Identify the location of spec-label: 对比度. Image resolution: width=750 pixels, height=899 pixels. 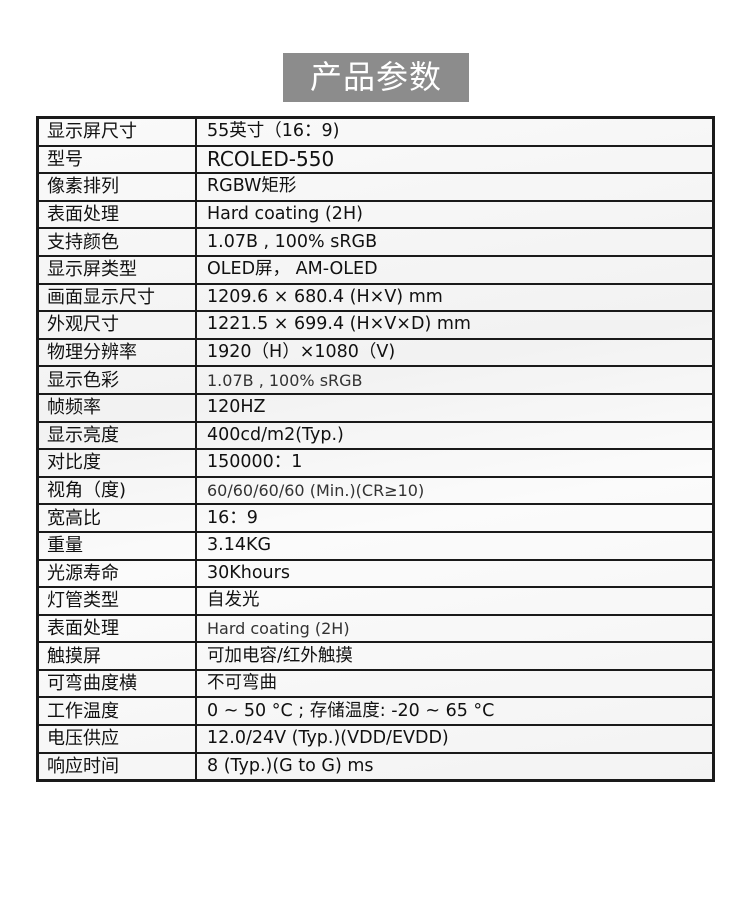
(116, 463).